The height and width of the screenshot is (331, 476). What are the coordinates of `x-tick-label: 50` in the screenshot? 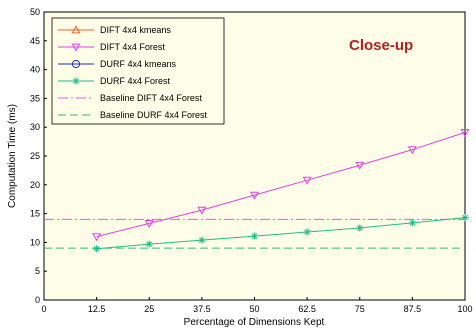 It's located at (254, 309).